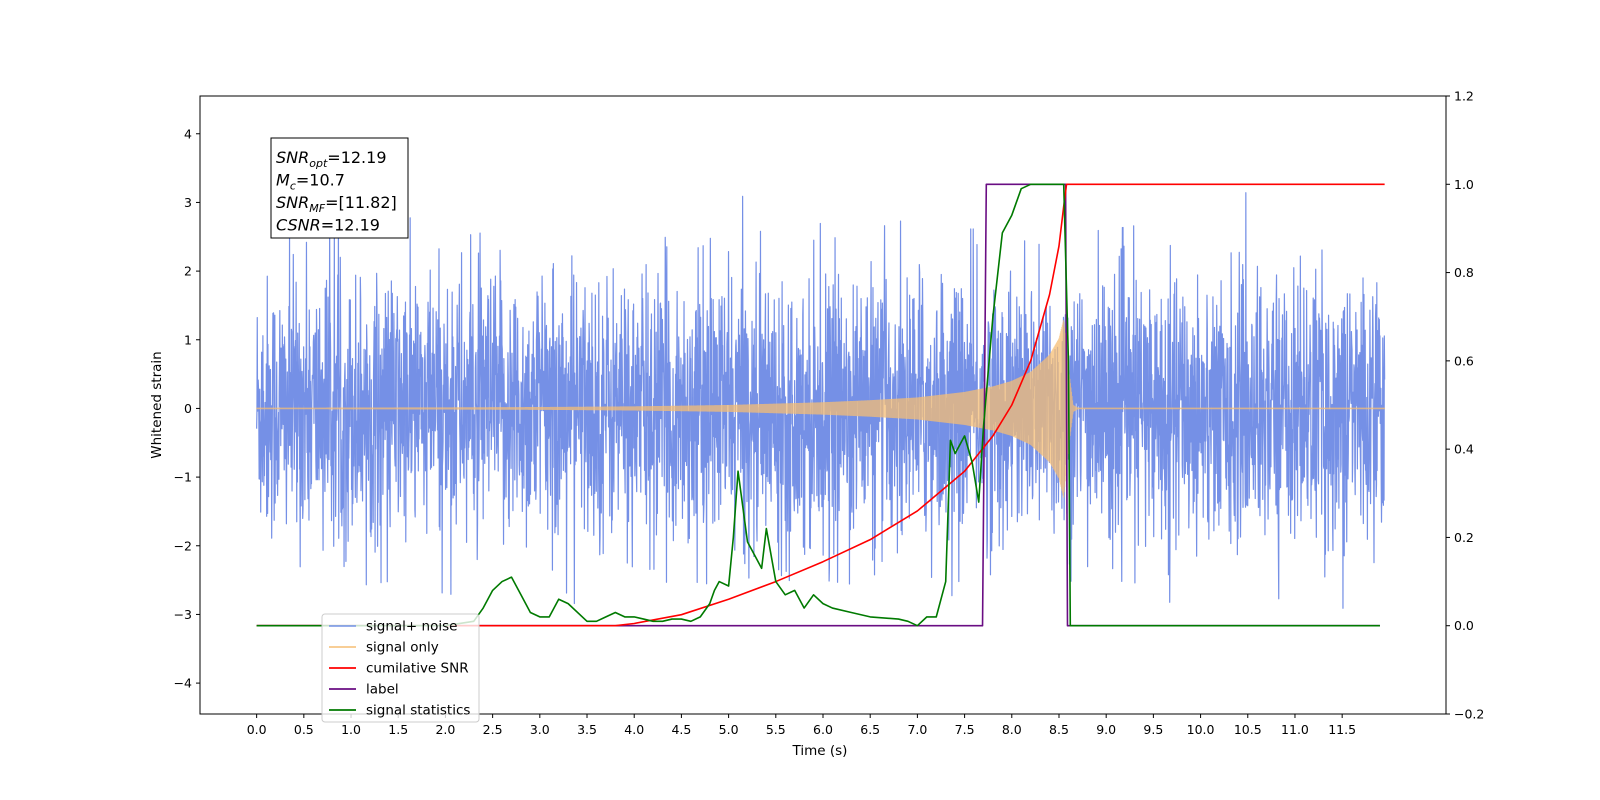  What do you see at coordinates (188, 202) in the screenshot?
I see `y-tick-label: 3` at bounding box center [188, 202].